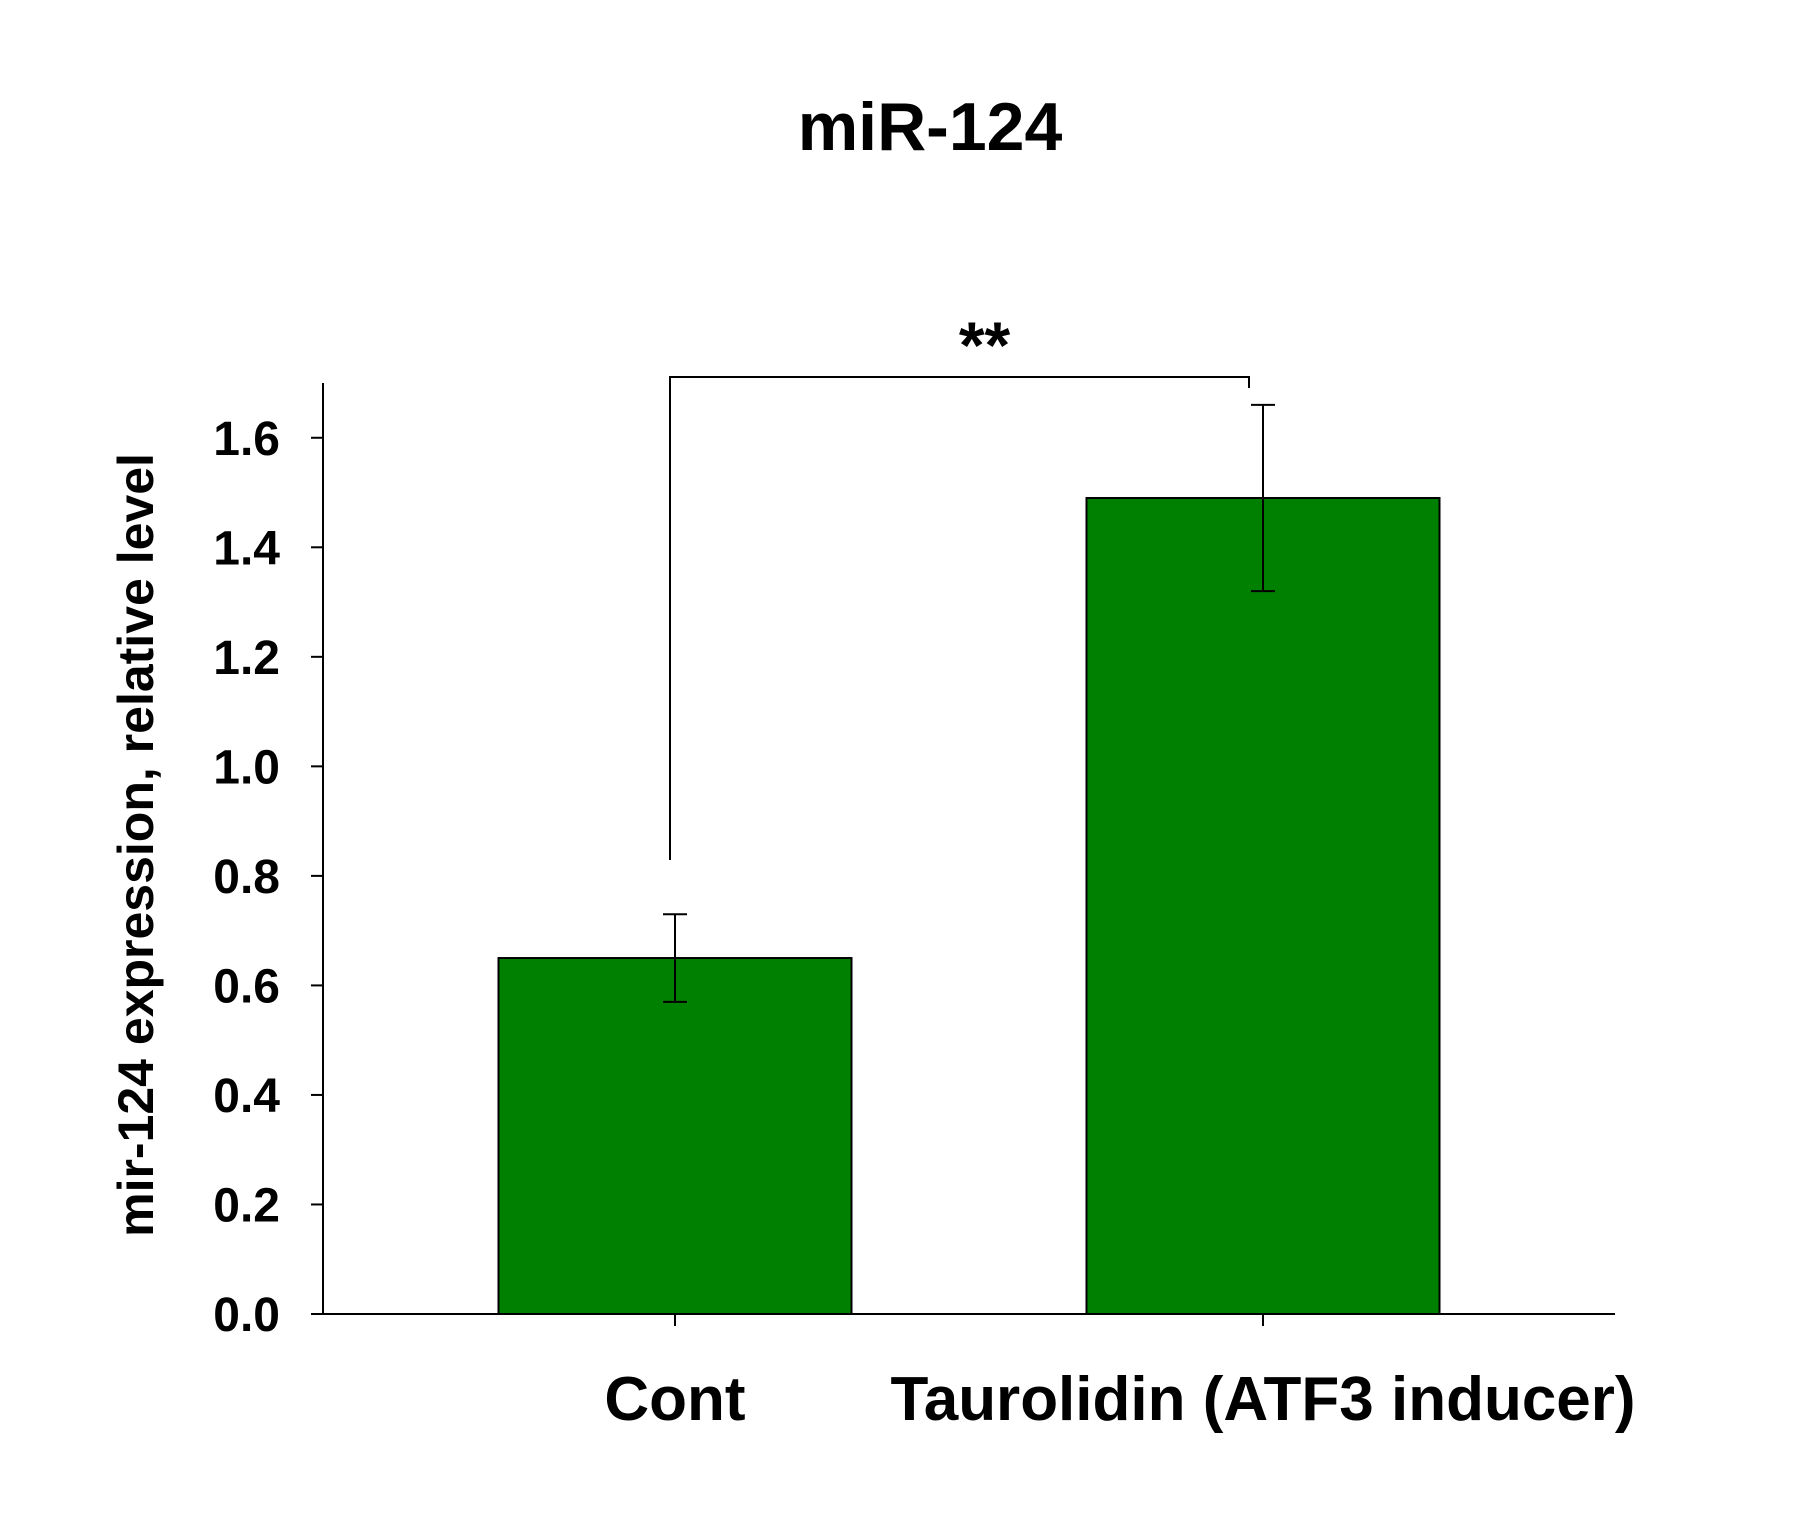 This screenshot has width=1806, height=1529. What do you see at coordinates (246, 877) in the screenshot?
I see `y-tick-label-4: 0.8` at bounding box center [246, 877].